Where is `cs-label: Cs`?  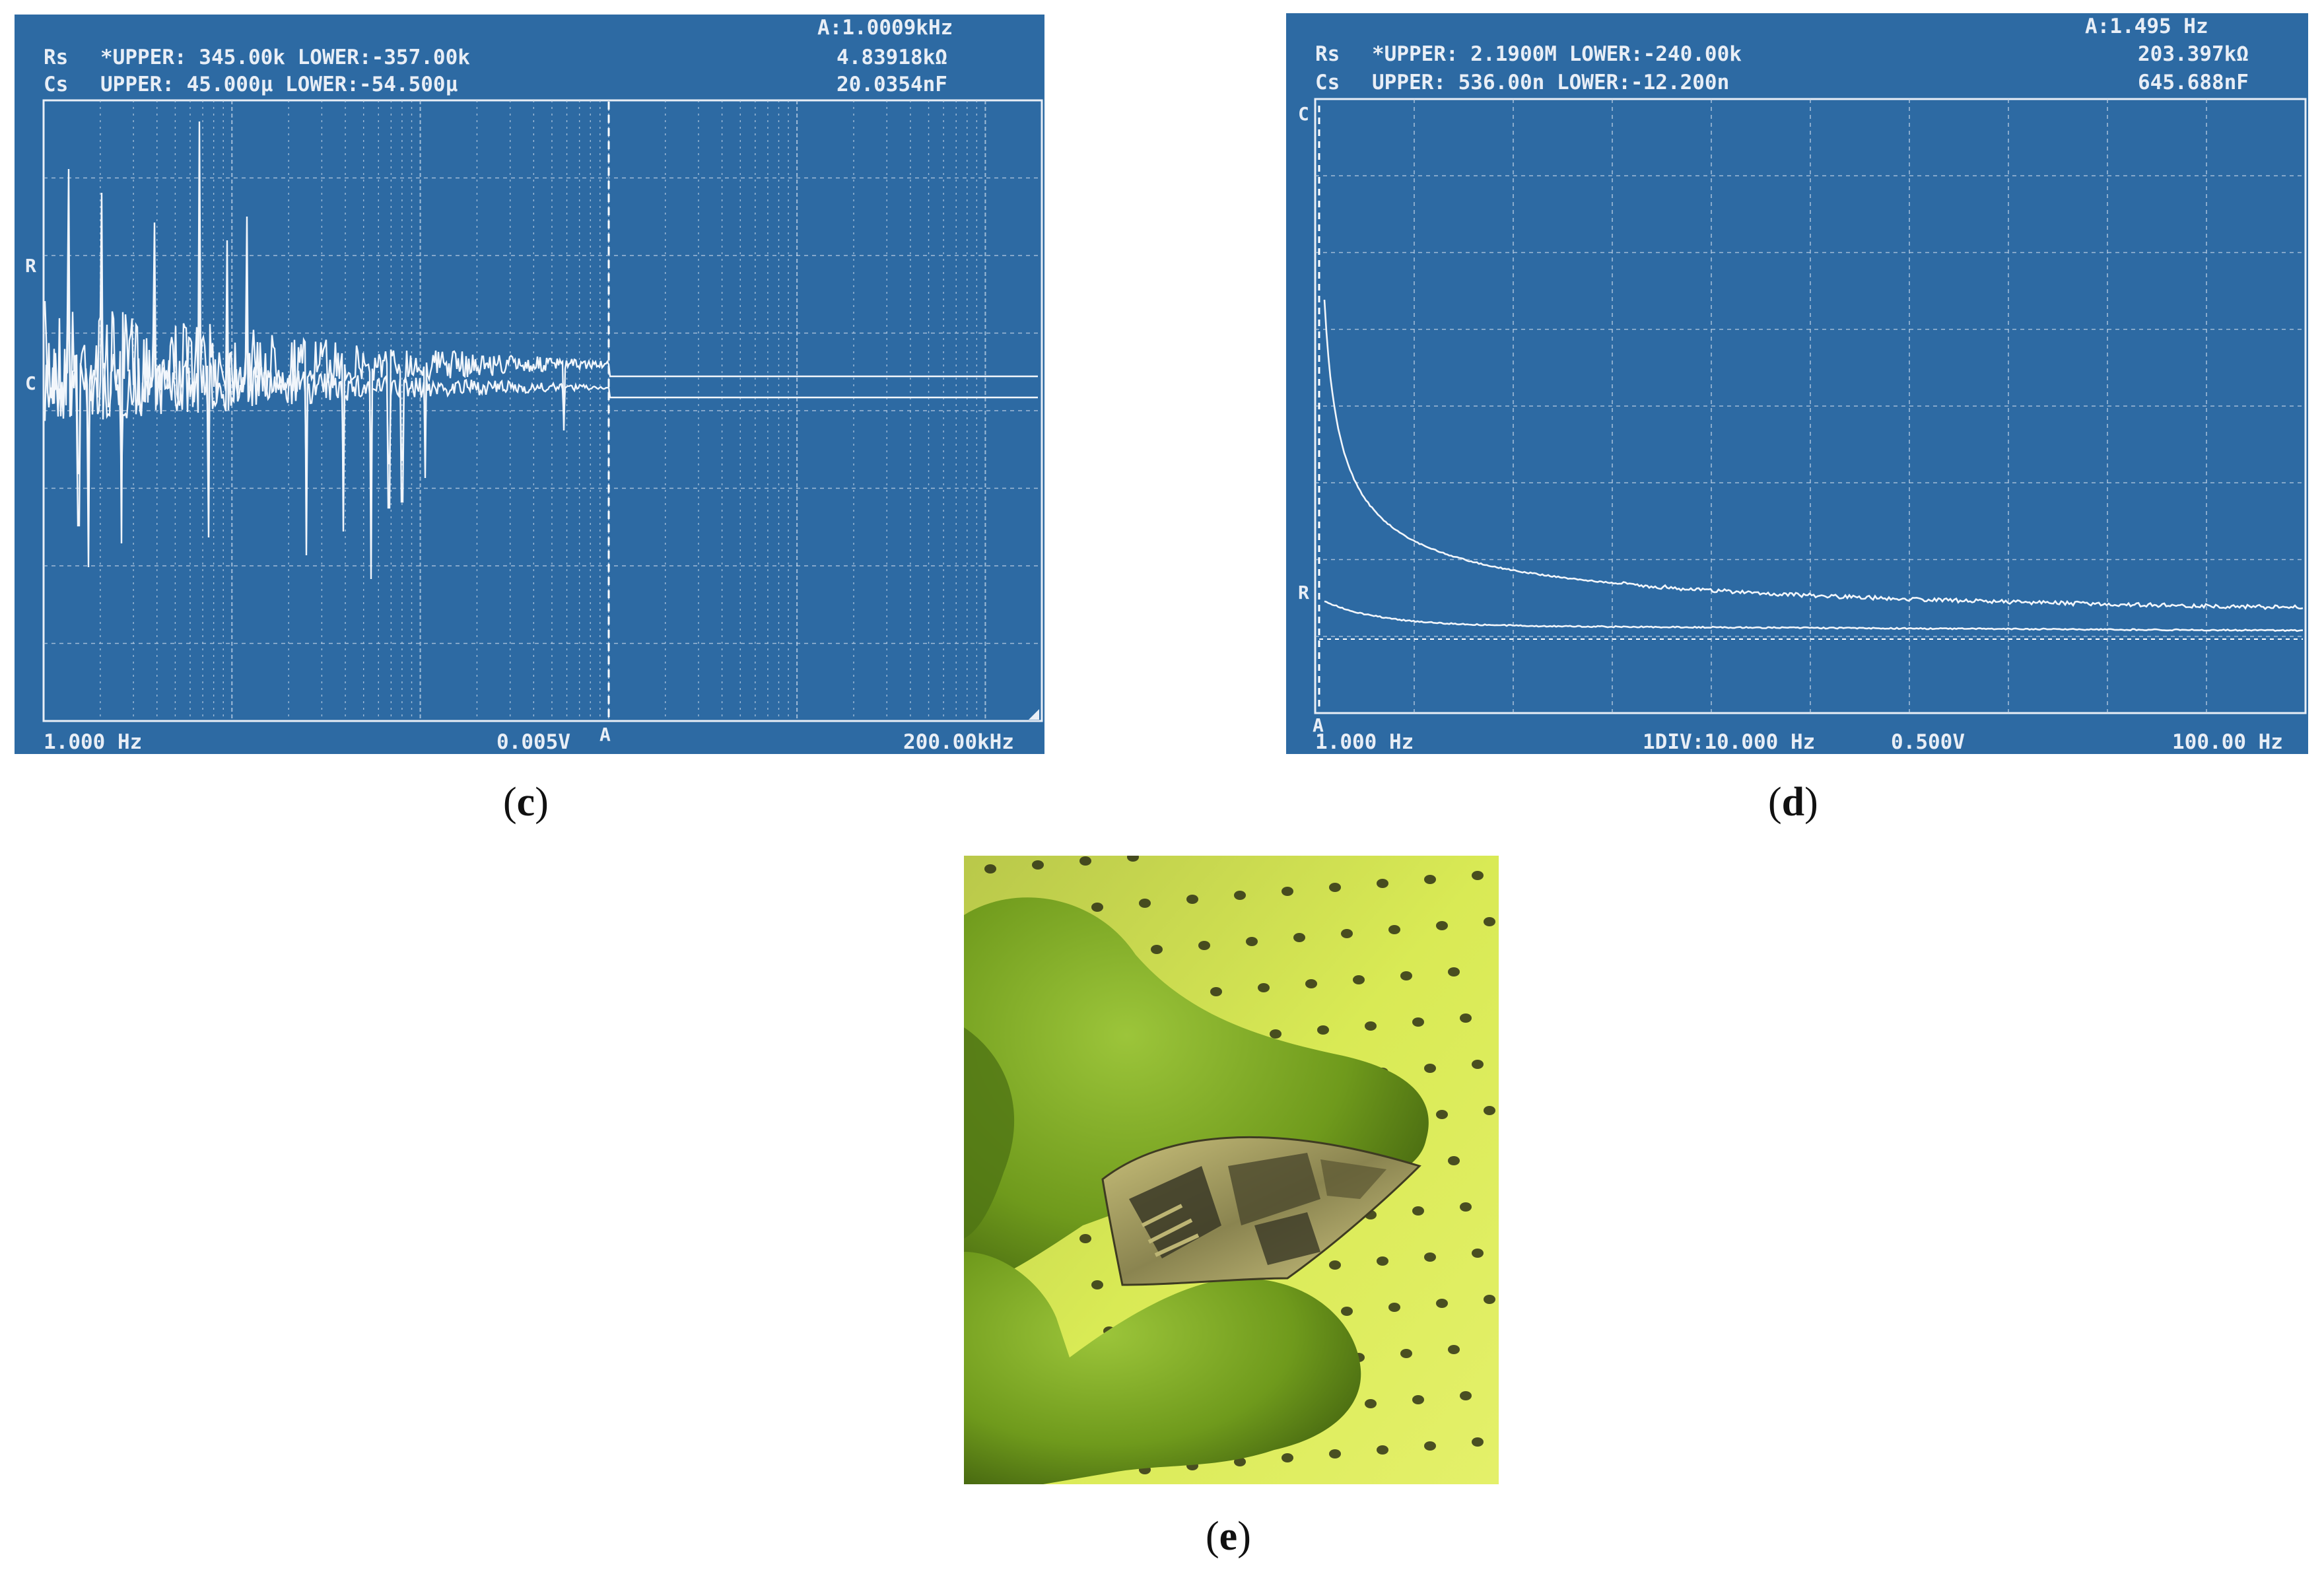 cs-label: Cs is located at coordinates (1328, 83).